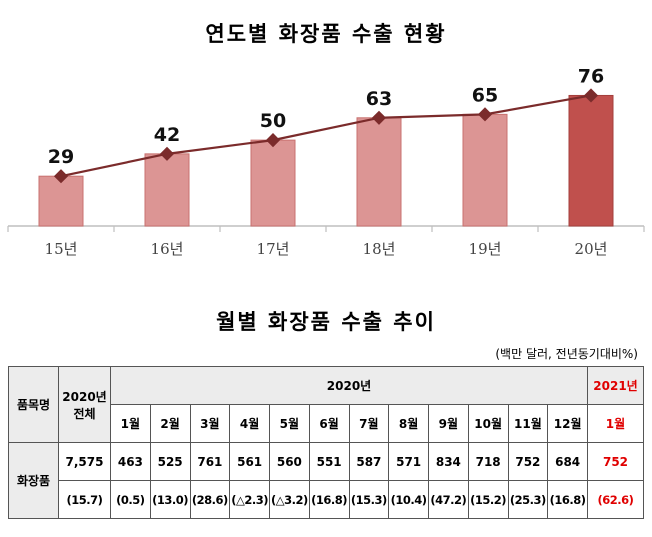  Describe the element at coordinates (591, 160) in the screenshot. I see `bar-20년` at that location.